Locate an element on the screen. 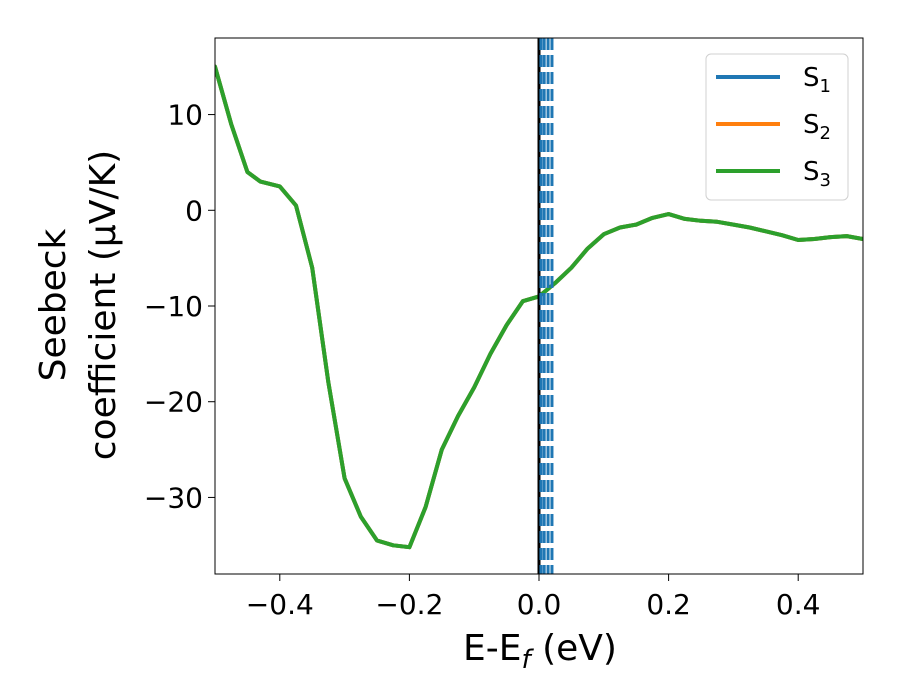  y-axis-label-line1: Seebeck is located at coordinates (53, 304).